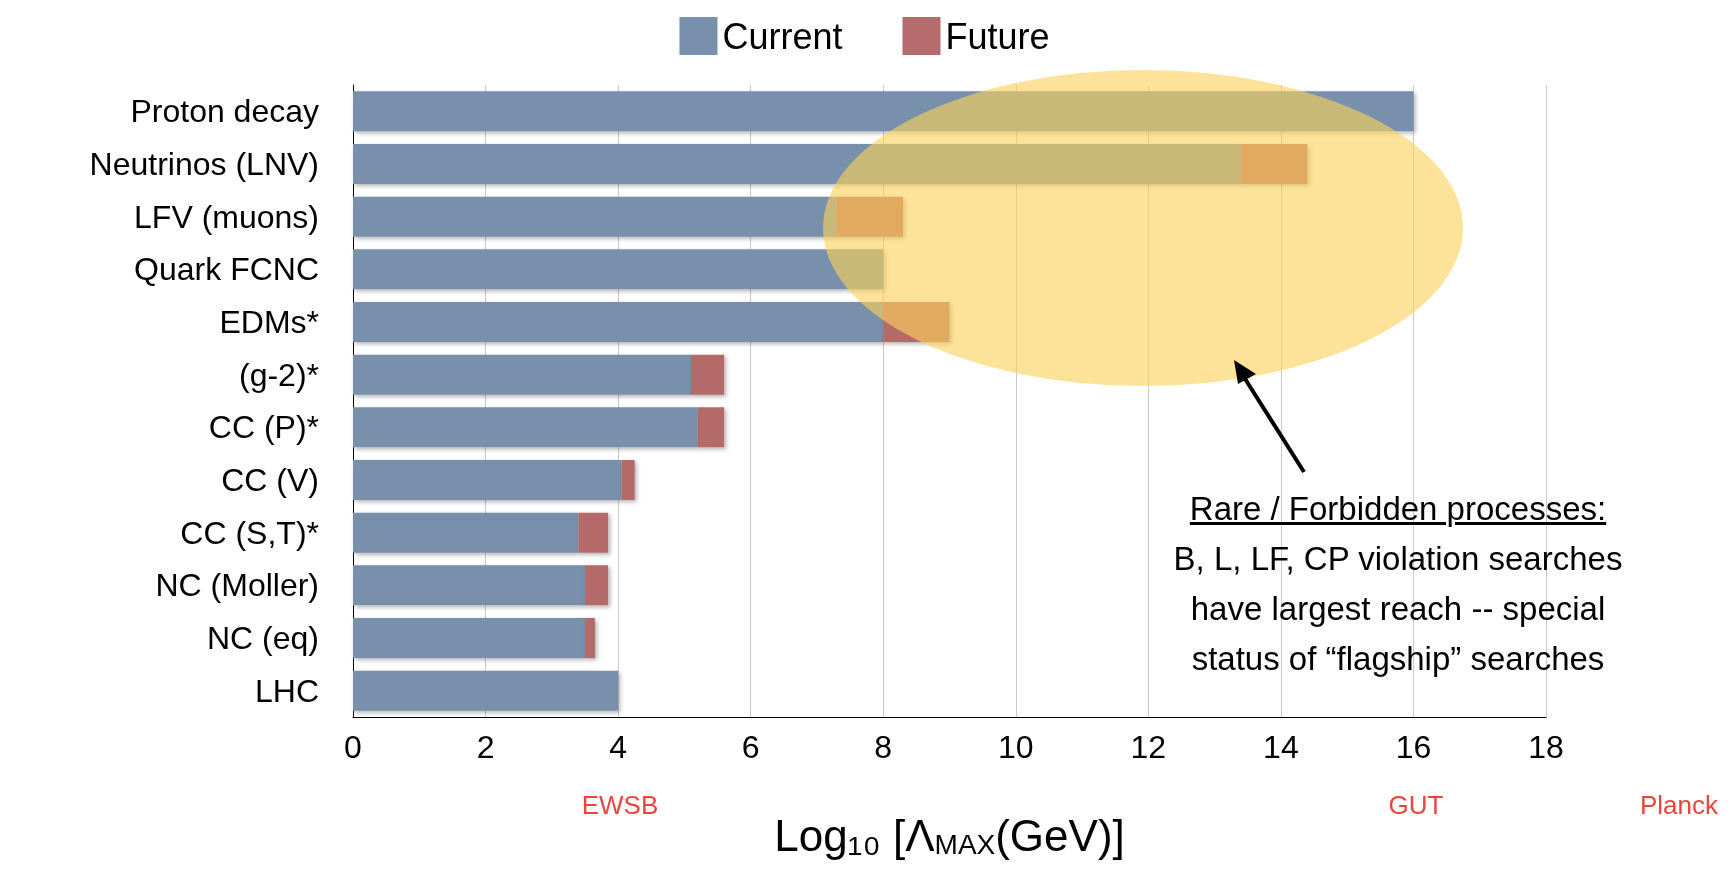  I want to click on x-tick-label: 12, so click(1148, 747).